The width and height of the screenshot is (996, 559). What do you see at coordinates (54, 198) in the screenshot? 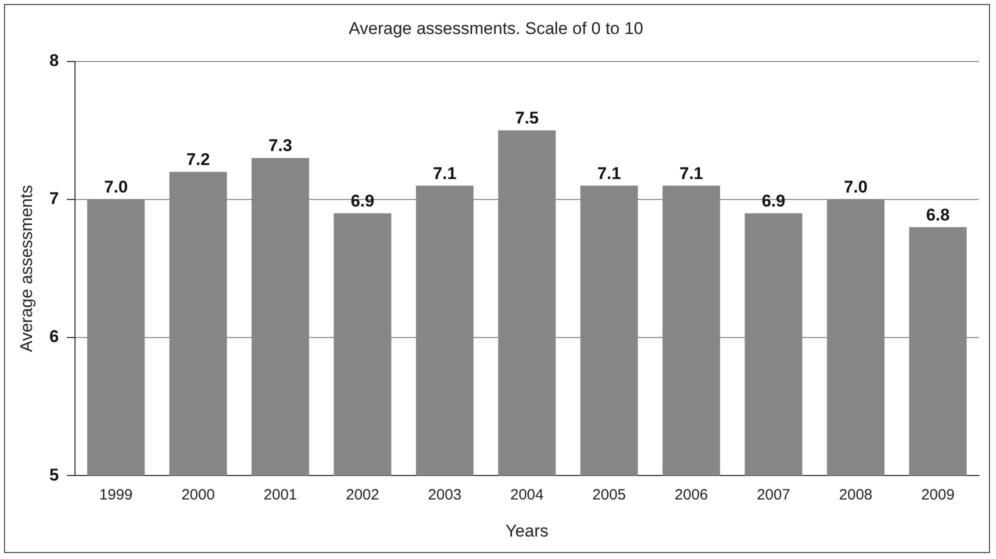
I see `y-tick-label: 7` at bounding box center [54, 198].